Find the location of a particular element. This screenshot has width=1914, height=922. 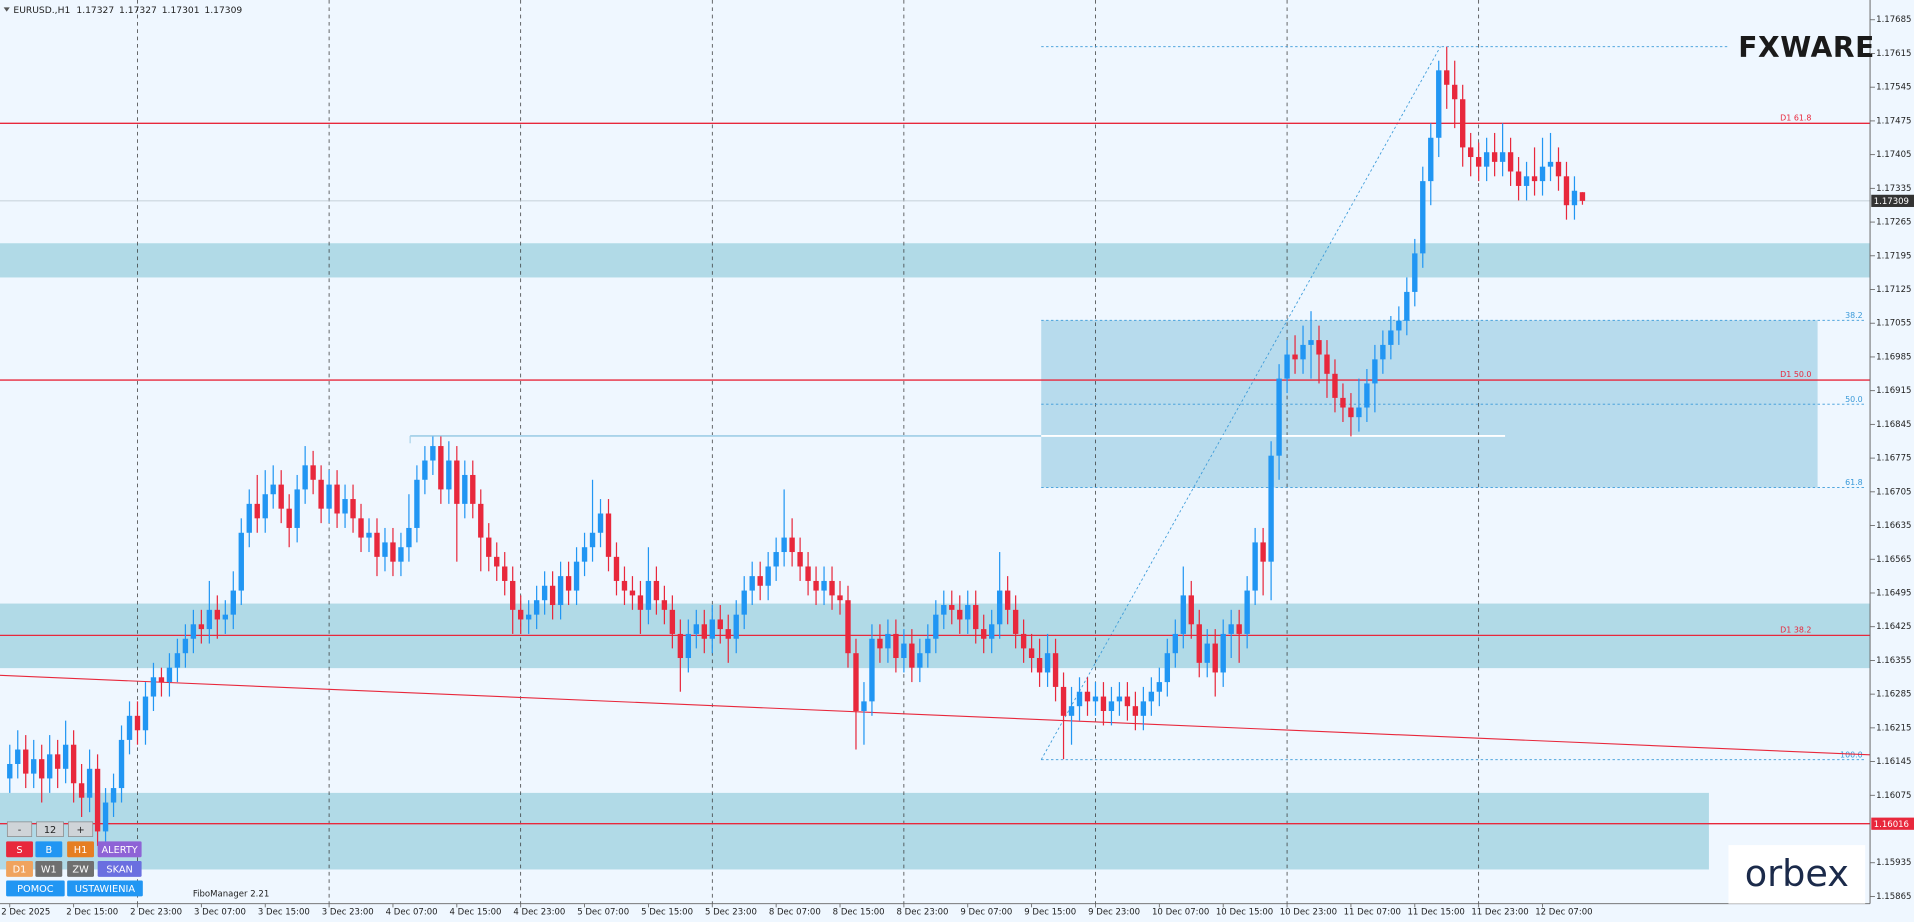

y-tick-label: 1.16565 is located at coordinates (1893, 560).